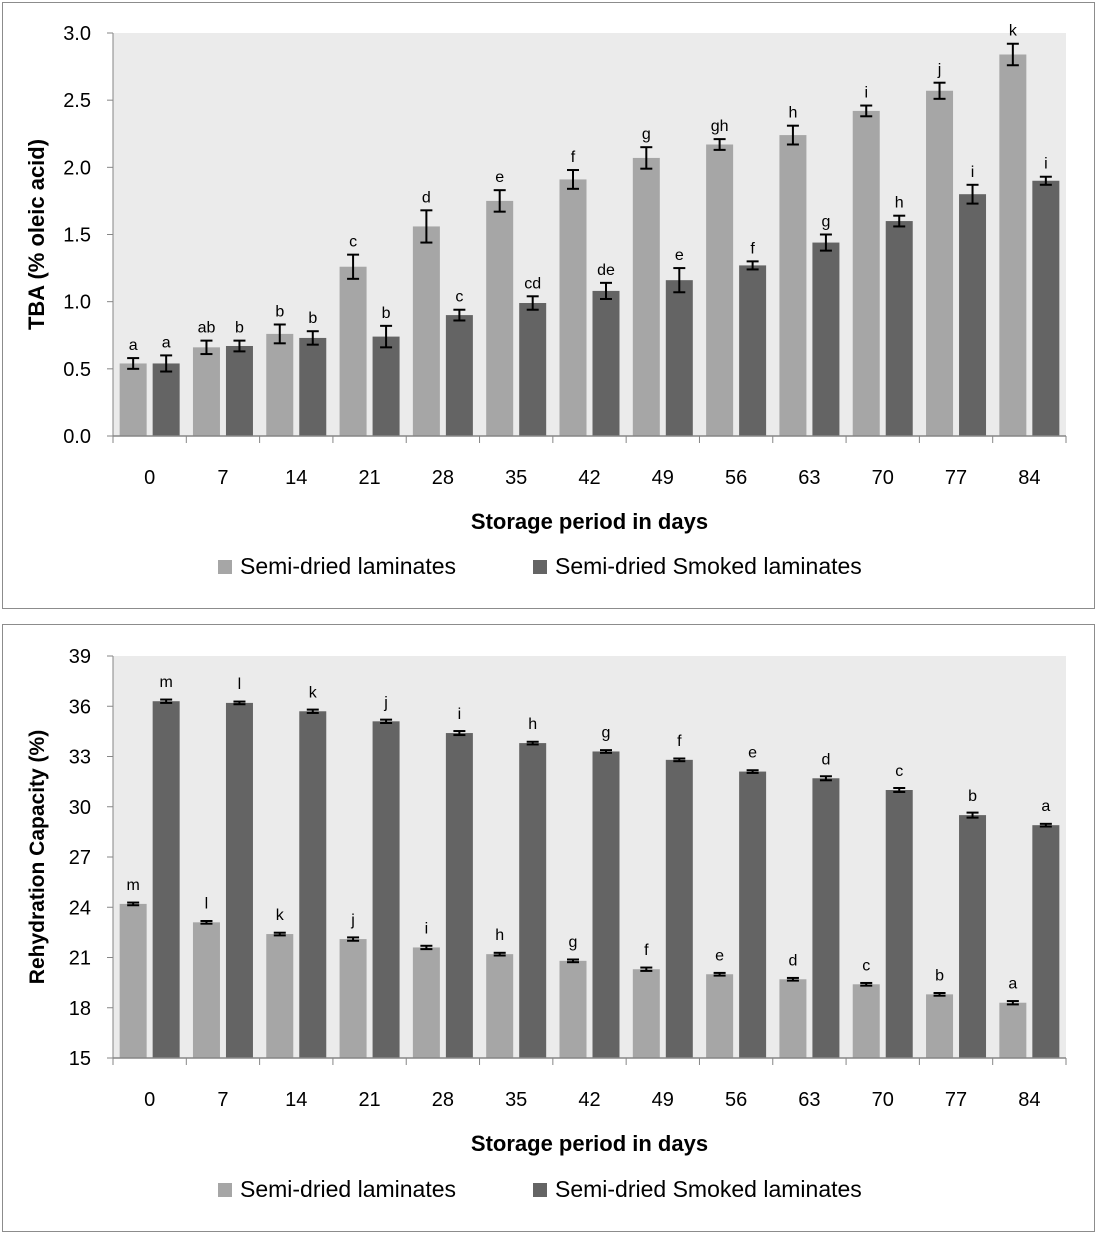 This screenshot has height=1238, width=1097. What do you see at coordinates (752, 753) in the screenshot?
I see `rehydration-significance-label-smoked-day-56: e` at bounding box center [752, 753].